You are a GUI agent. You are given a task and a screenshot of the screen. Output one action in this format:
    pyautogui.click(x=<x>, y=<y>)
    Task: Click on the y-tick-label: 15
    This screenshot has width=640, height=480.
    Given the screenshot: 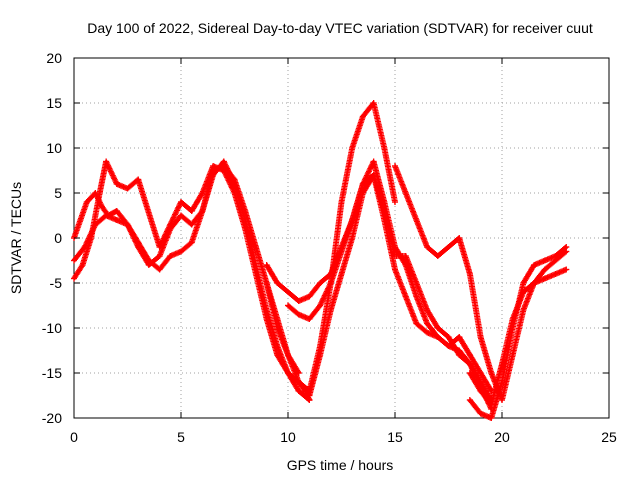 What is the action you would take?
    pyautogui.click(x=54, y=103)
    